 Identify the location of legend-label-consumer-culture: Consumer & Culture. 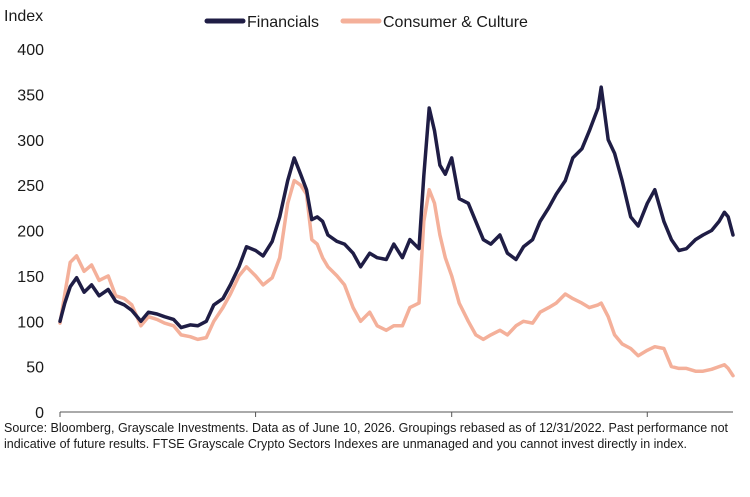
(455, 22).